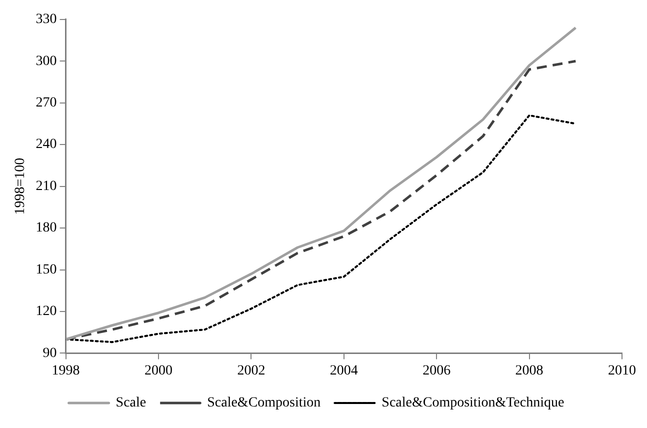 This screenshot has height=428, width=647. I want to click on y-tick-label: 270, so click(46, 103).